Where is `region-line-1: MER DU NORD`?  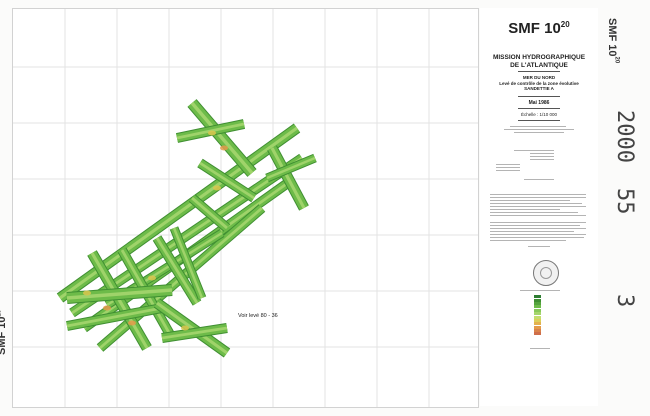 region-line-1: MER DU NORD is located at coordinates (539, 77).